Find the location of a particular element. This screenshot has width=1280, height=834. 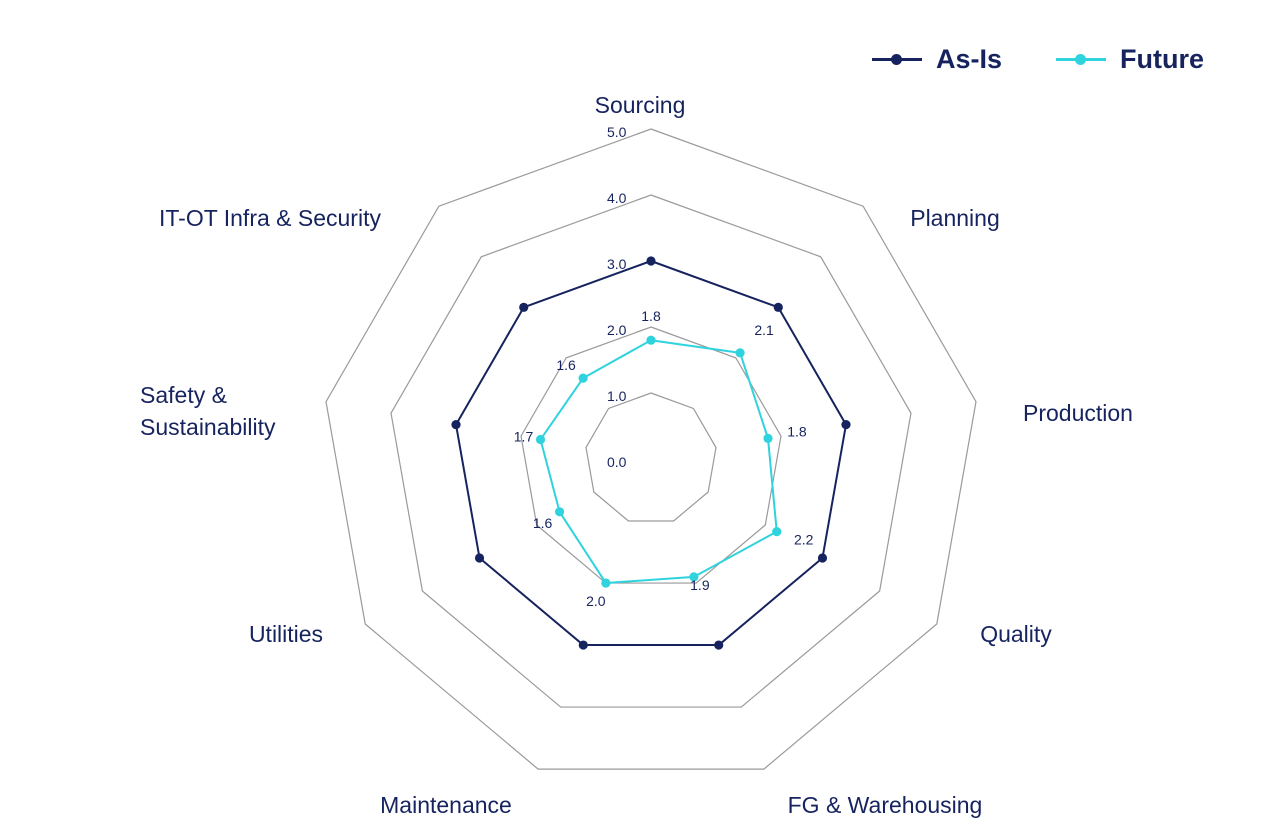

data-label: 2.0 is located at coordinates (596, 601).